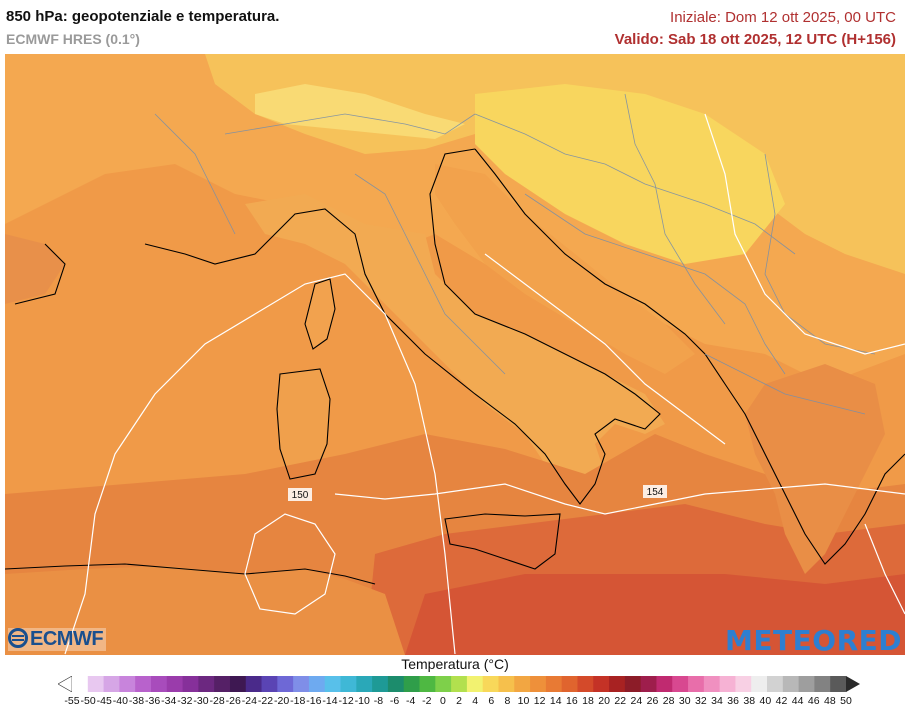  Describe the element at coordinates (18, 638) in the screenshot. I see `ecmwf-logo-icon` at that location.